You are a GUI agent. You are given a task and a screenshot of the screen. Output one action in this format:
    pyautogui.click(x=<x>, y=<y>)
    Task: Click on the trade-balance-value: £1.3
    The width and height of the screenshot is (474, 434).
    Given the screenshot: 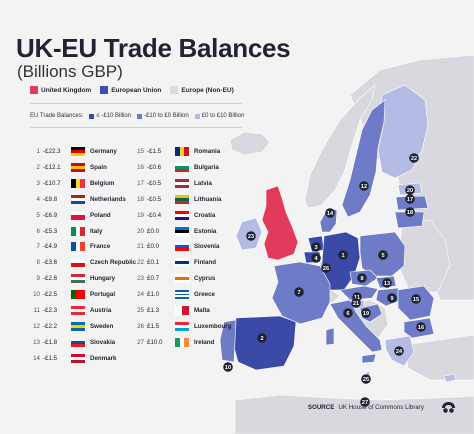 What is the action you would take?
    pyautogui.click(x=153, y=310)
    